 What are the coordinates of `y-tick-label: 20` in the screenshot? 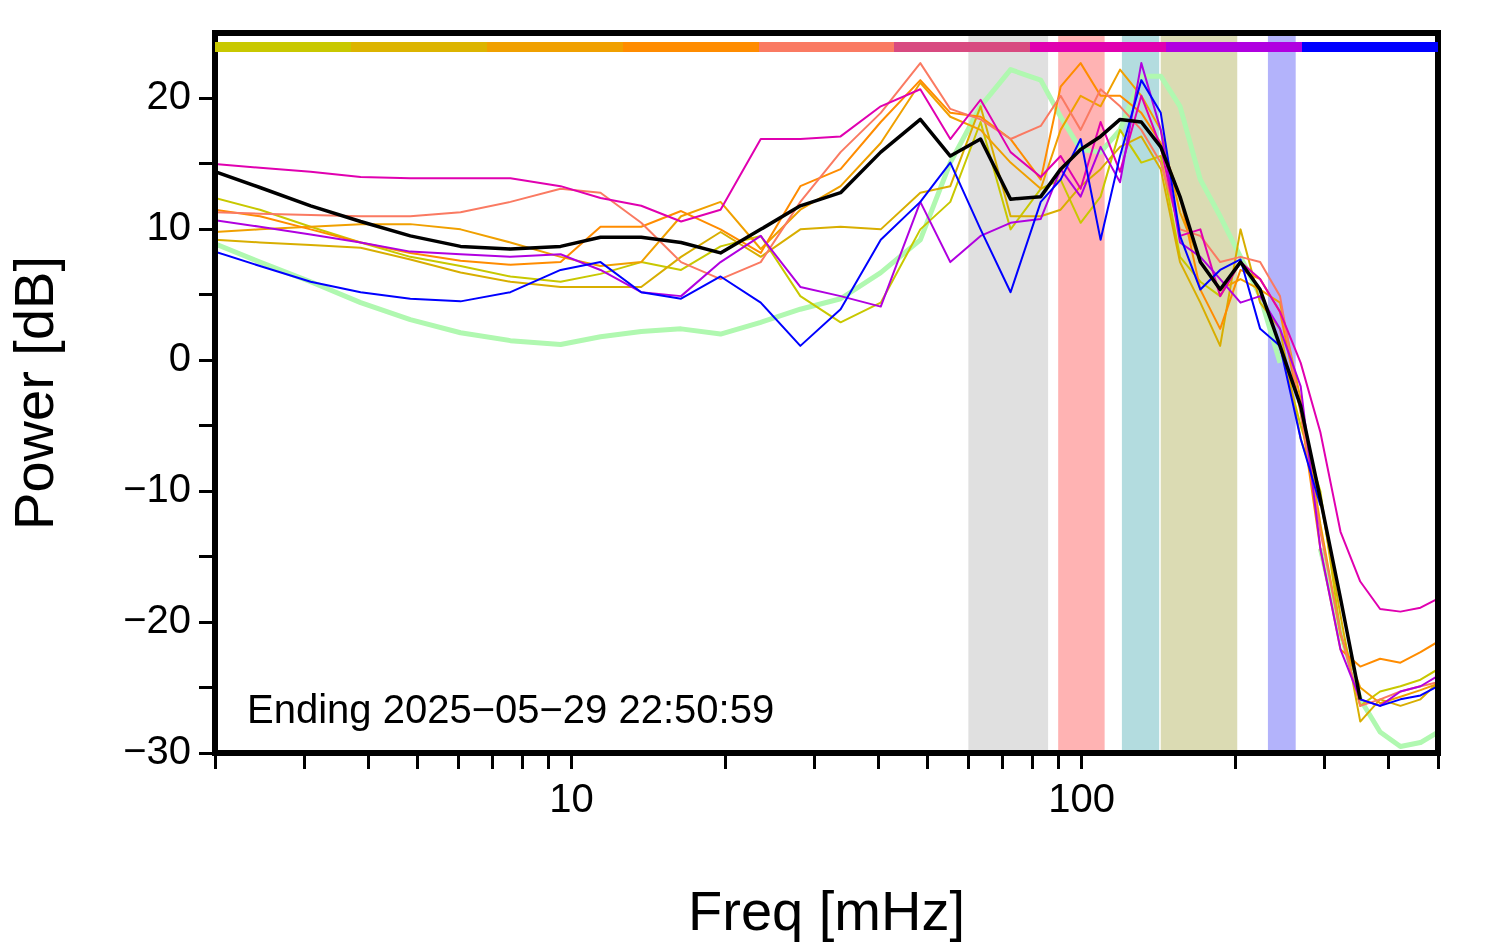 It's located at (168, 95).